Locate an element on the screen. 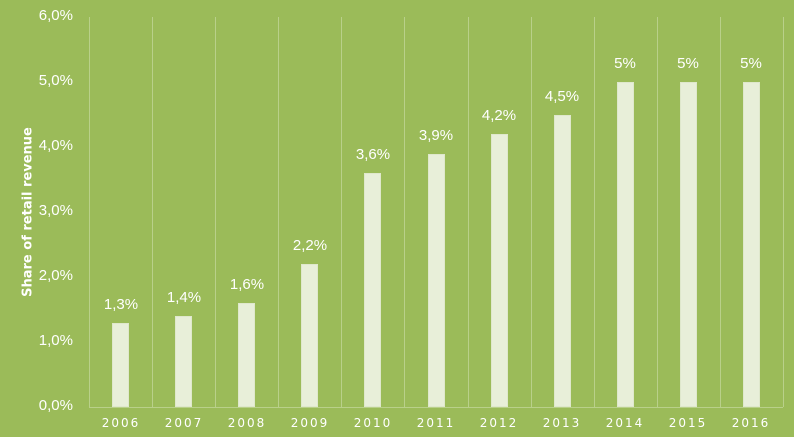 This screenshot has height=437, width=794. data-label: 2,2% is located at coordinates (310, 245).